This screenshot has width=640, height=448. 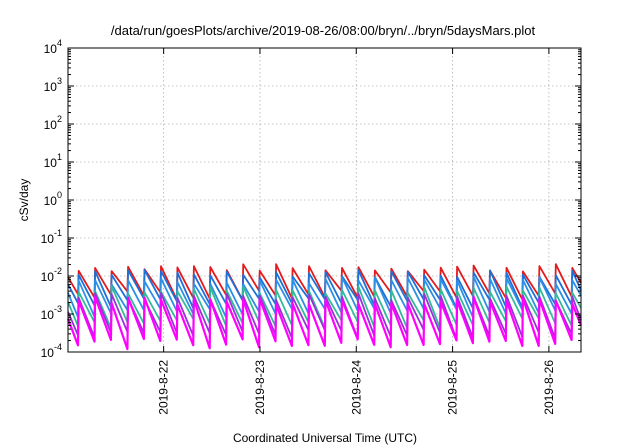 I want to click on y-tick-label: 10⁴, so click(x=53, y=47).